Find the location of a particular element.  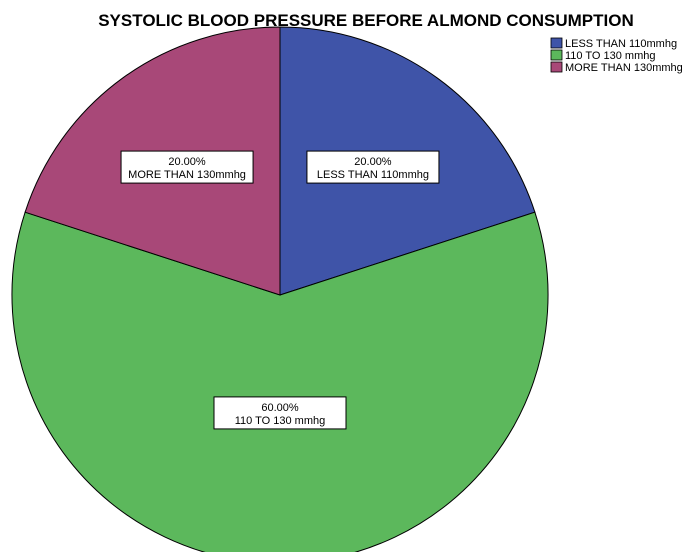

legend-swatch-110-to-130-mmhg is located at coordinates (556, 55).